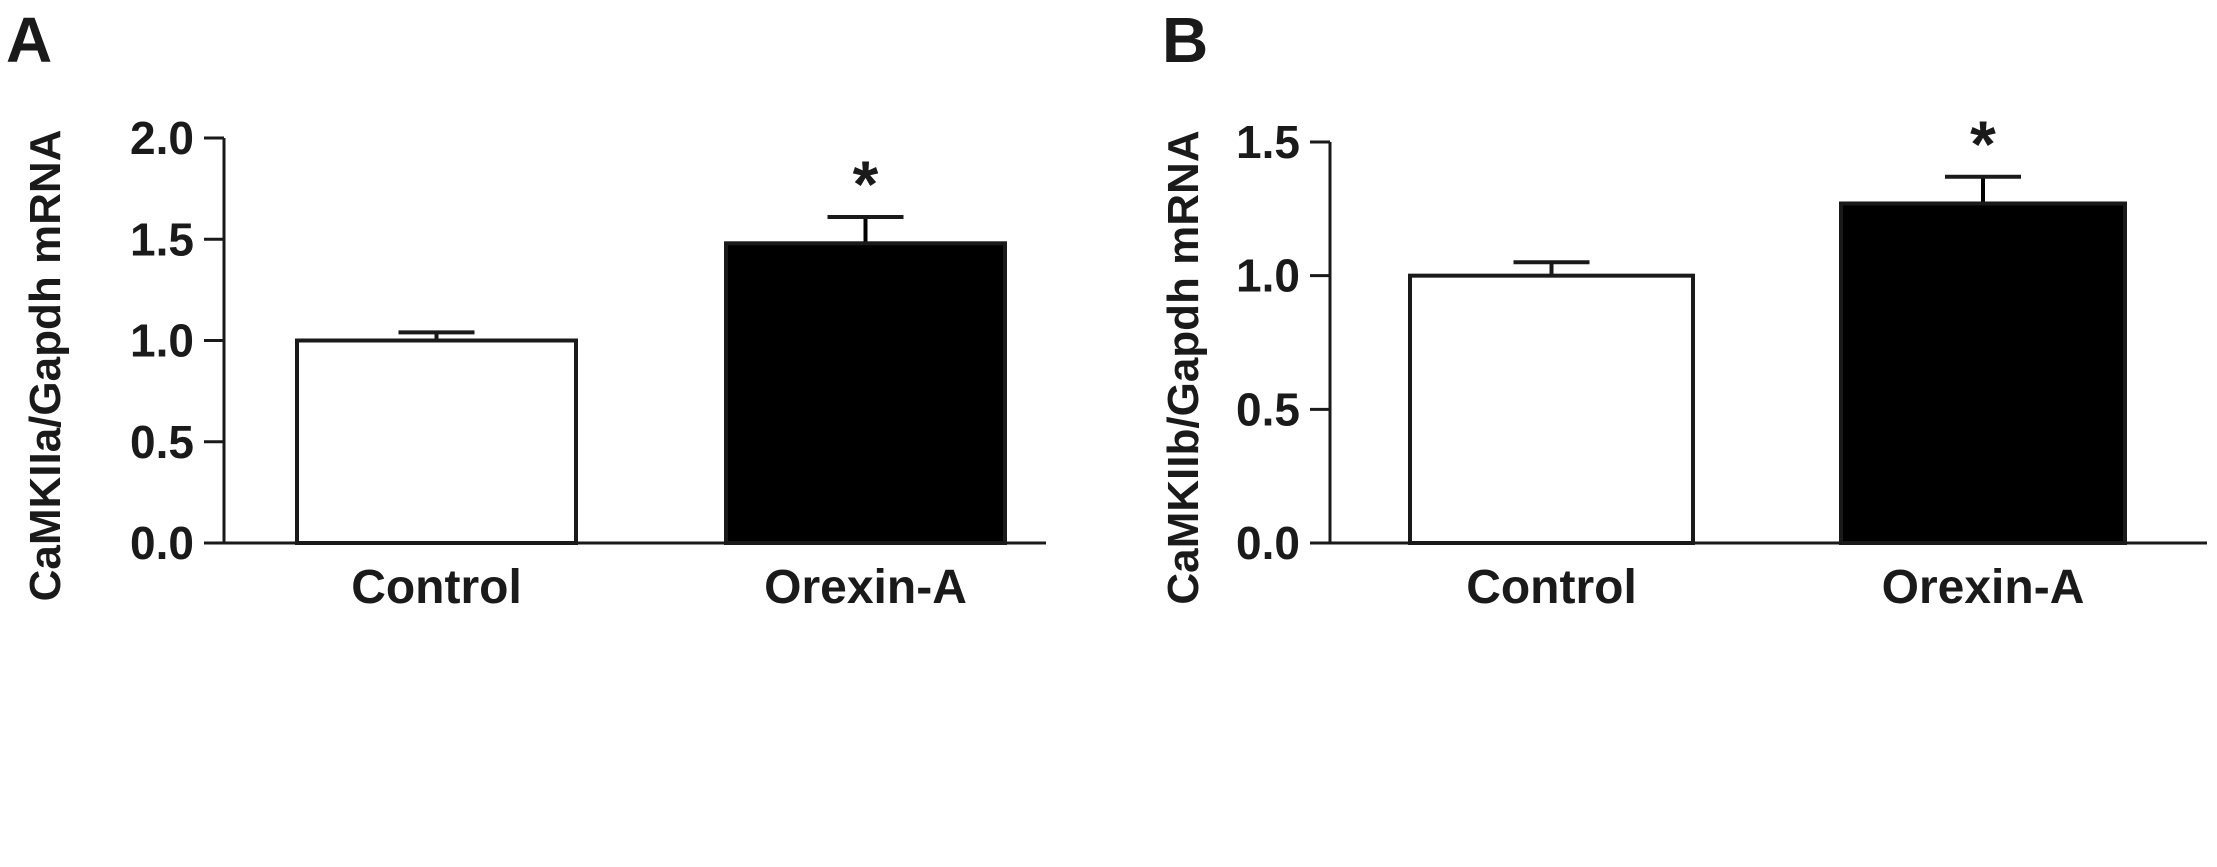  I want to click on y-axis-title: CaMKIIa/Gapdh mRNA, so click(45, 366).